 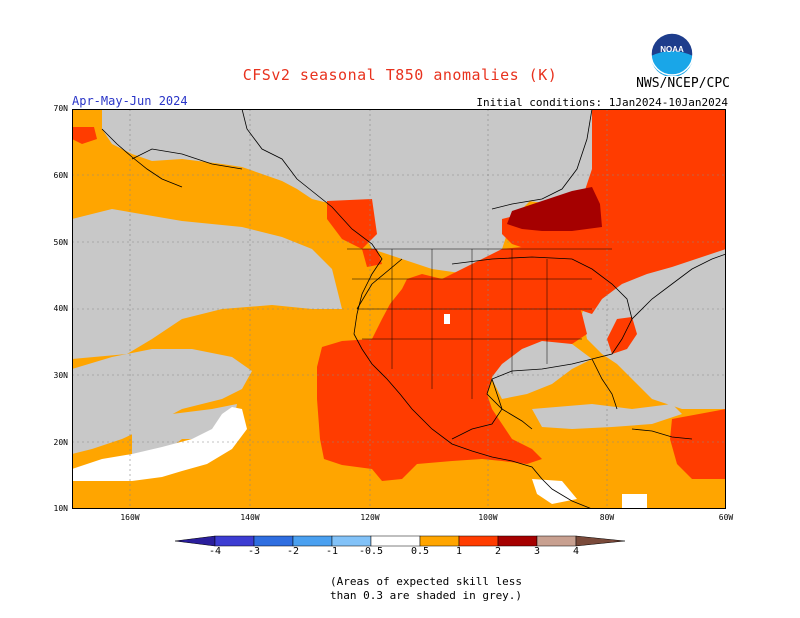 What do you see at coordinates (420, 551) in the screenshot?
I see `colorbar-label: 0.5` at bounding box center [420, 551].